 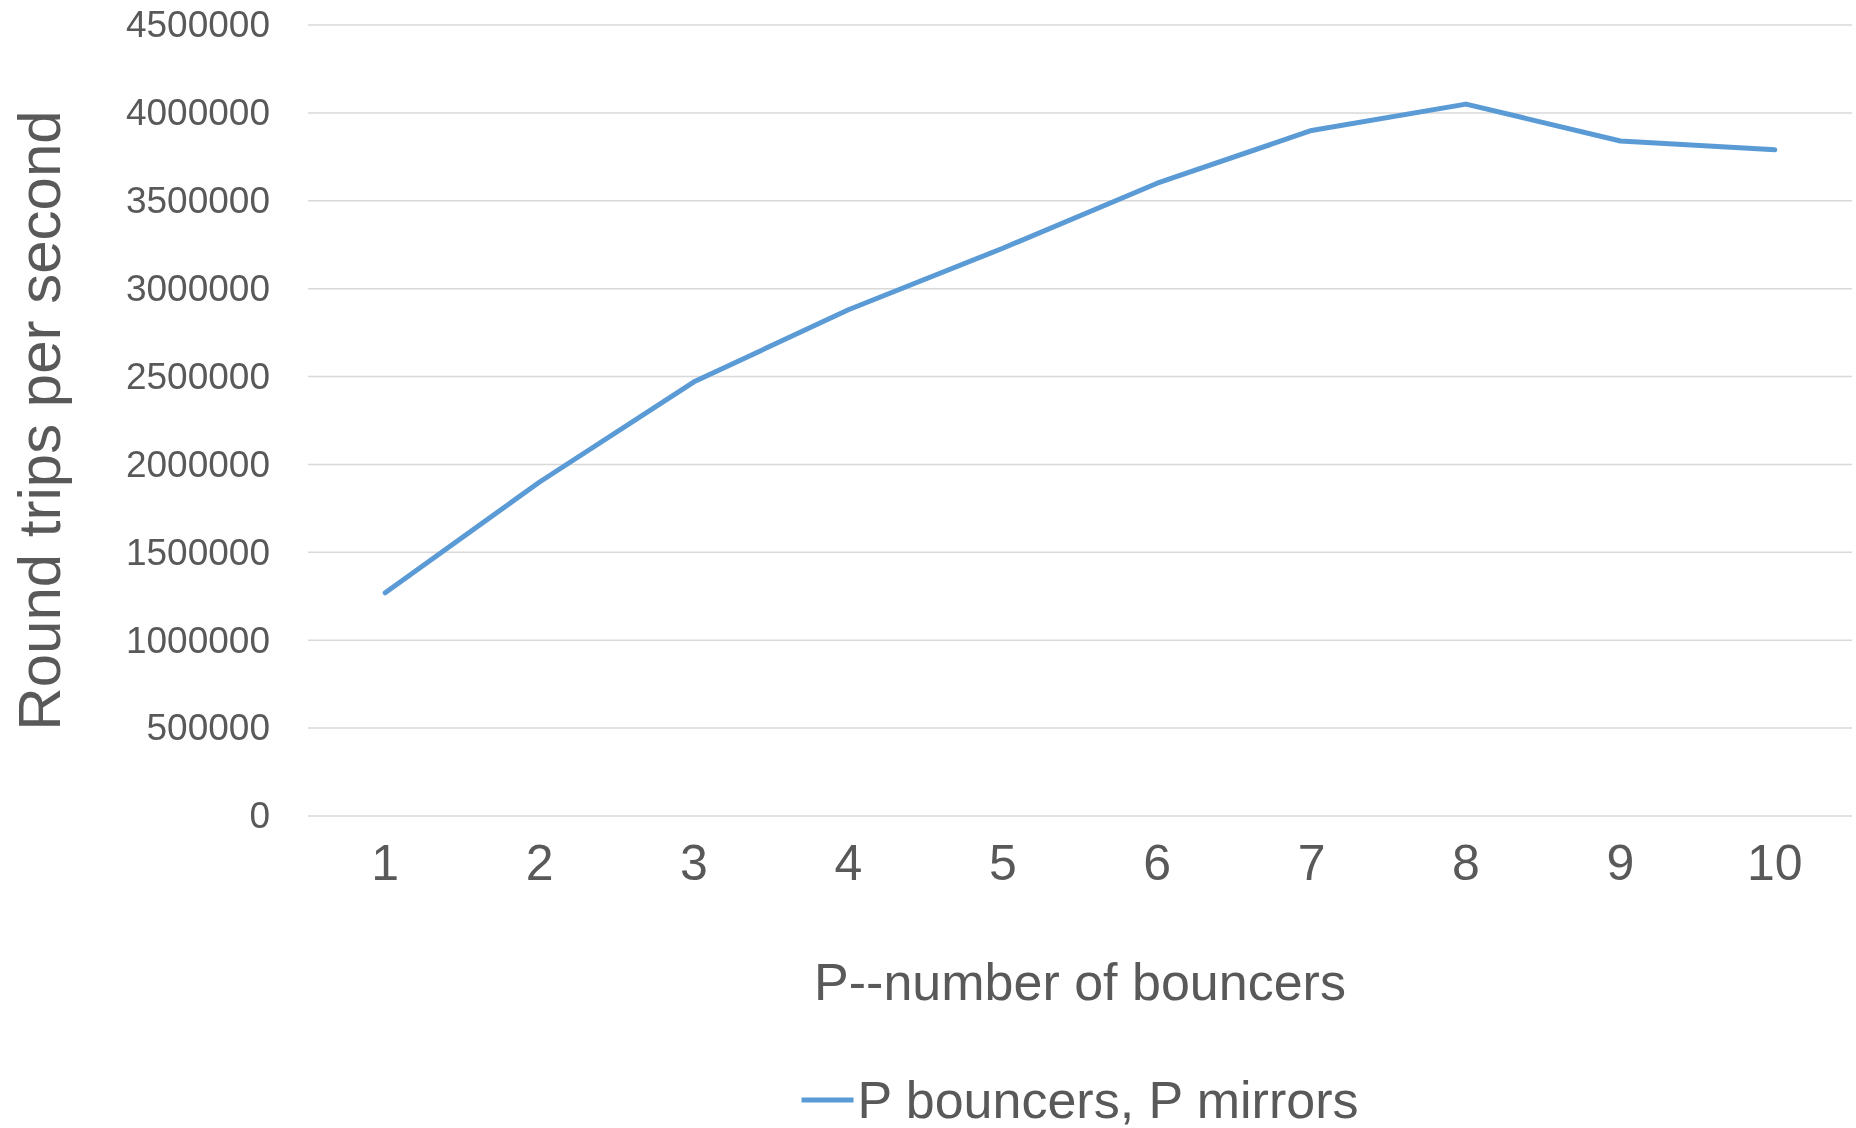 I want to click on legend-label: P bouncers, P mirrors, so click(x=1108, y=1099).